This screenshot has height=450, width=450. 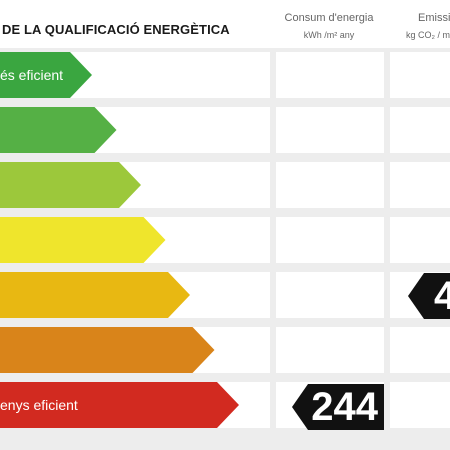 I want to click on consum-indicator: 244, so click(x=338, y=407).